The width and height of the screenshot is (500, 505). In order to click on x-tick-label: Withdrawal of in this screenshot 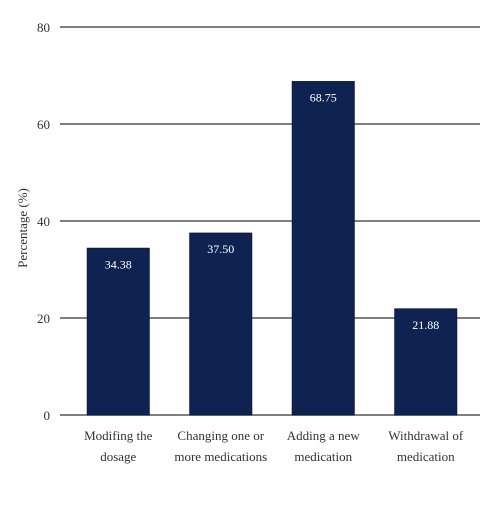, I will do `click(426, 435)`.